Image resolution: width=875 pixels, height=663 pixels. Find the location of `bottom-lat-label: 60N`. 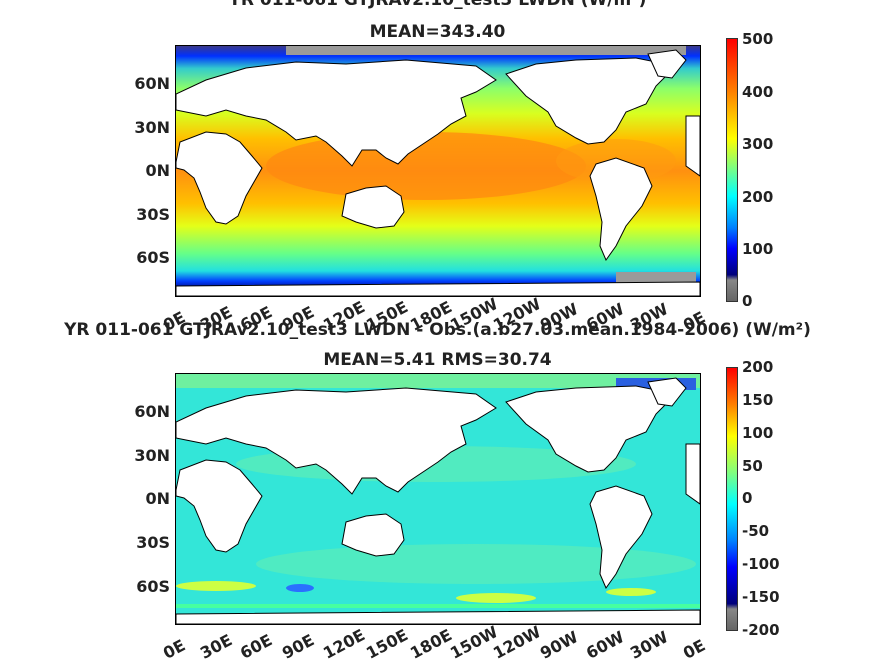

bottom-lat-label: 60N is located at coordinates (152, 411).